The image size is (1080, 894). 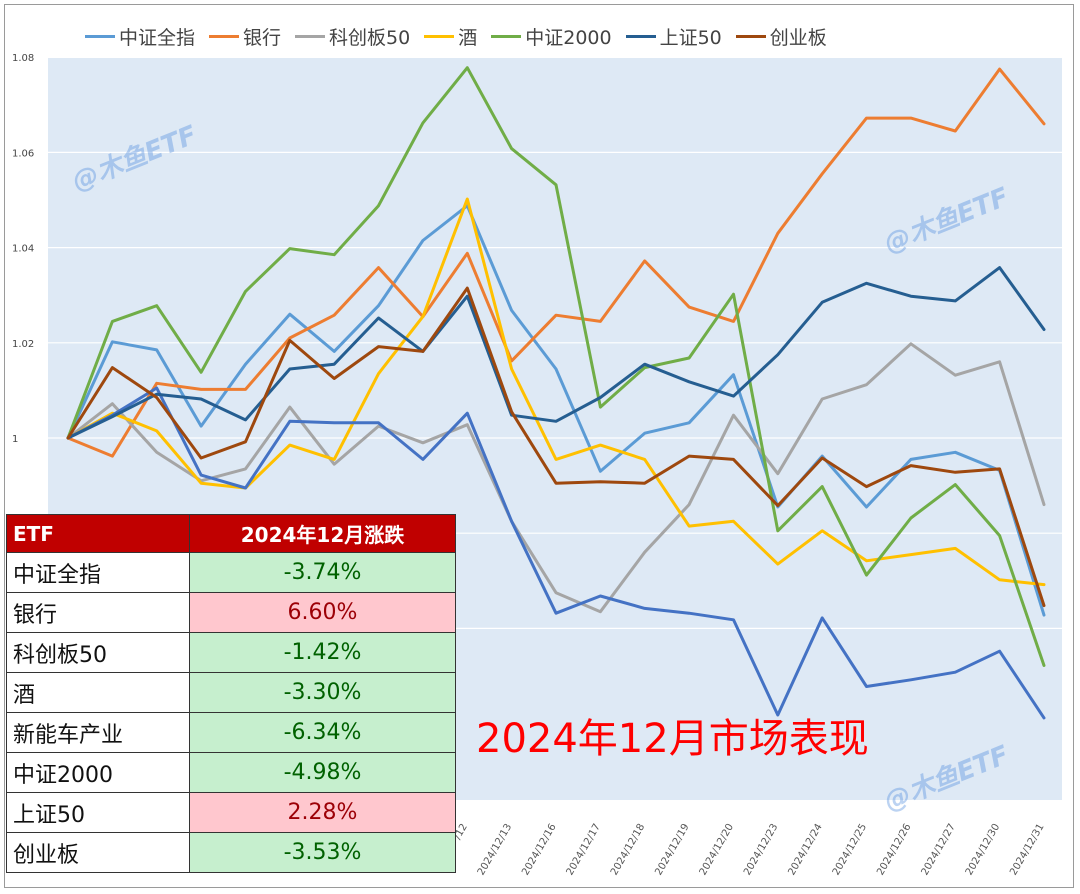 I want to click on x-tick-label: 2024/12/31, so click(x=1027, y=849).